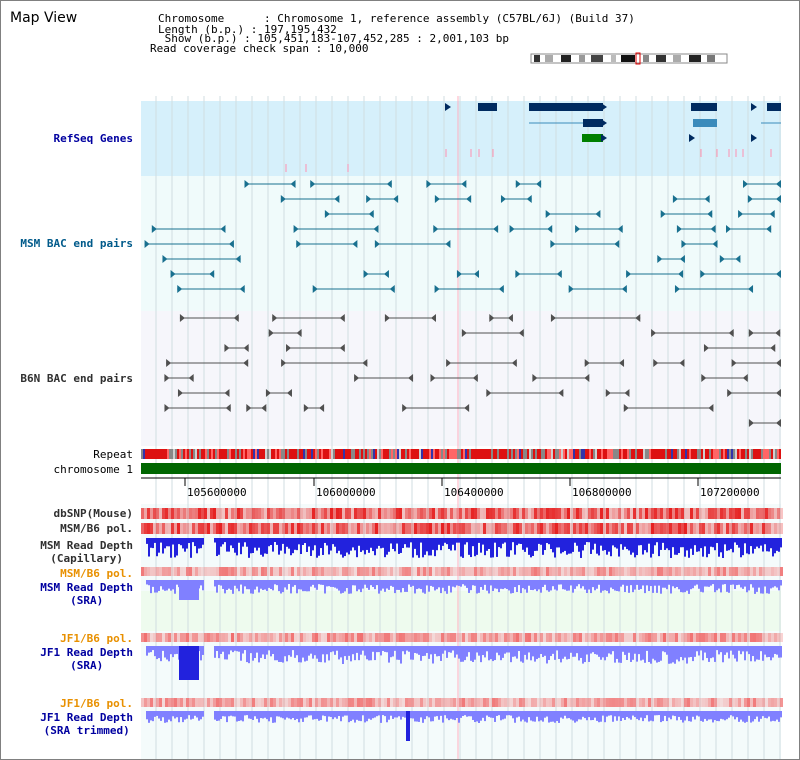  Describe the element at coordinates (86, 659) in the screenshot. I see `track-label-jf1-depth-sra: JF1 Read Depth (SRA)` at that location.